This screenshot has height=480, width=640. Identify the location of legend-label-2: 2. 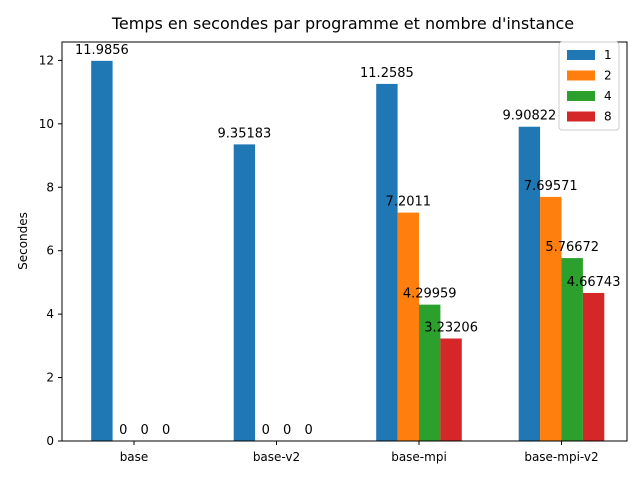
(608, 76).